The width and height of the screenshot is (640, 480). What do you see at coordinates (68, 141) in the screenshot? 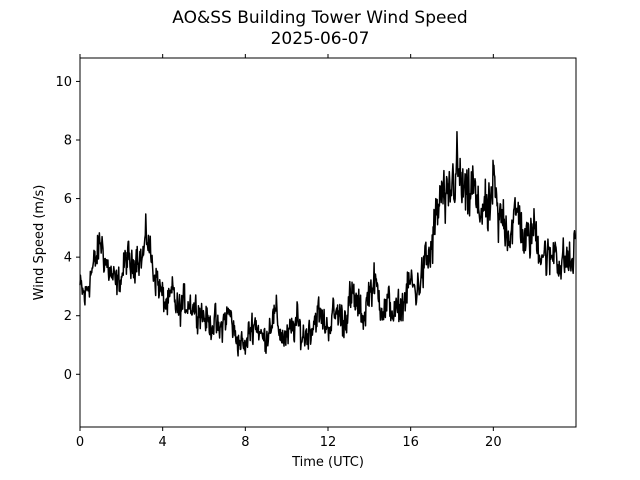
I see `y-tick-label: 8` at bounding box center [68, 141].